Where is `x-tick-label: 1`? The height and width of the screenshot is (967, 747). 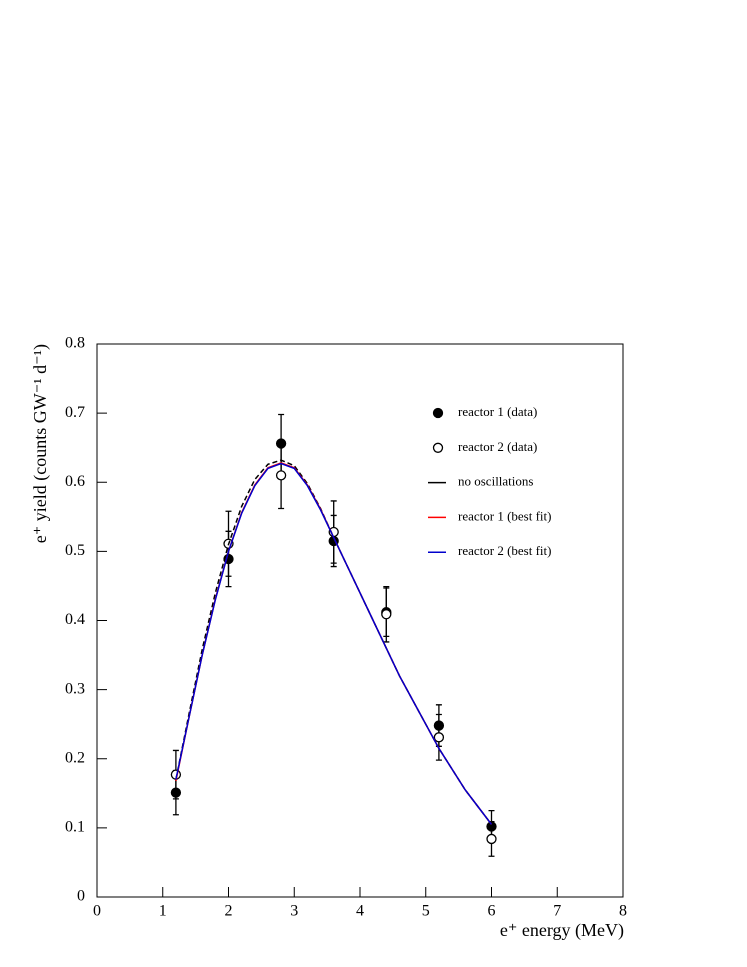 x-tick-label: 1 is located at coordinates (163, 911).